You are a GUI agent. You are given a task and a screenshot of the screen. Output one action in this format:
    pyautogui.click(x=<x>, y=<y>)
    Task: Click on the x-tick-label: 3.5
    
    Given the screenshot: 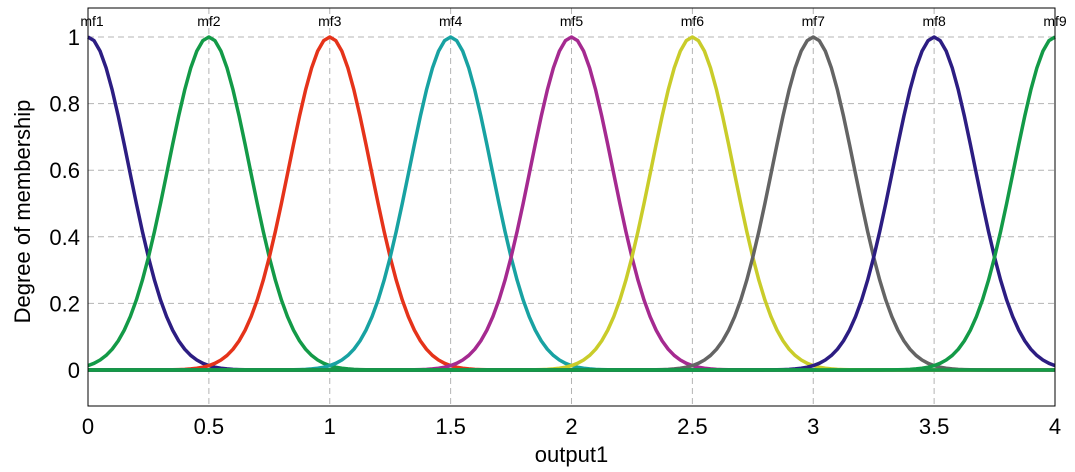 What is the action you would take?
    pyautogui.click(x=934, y=426)
    